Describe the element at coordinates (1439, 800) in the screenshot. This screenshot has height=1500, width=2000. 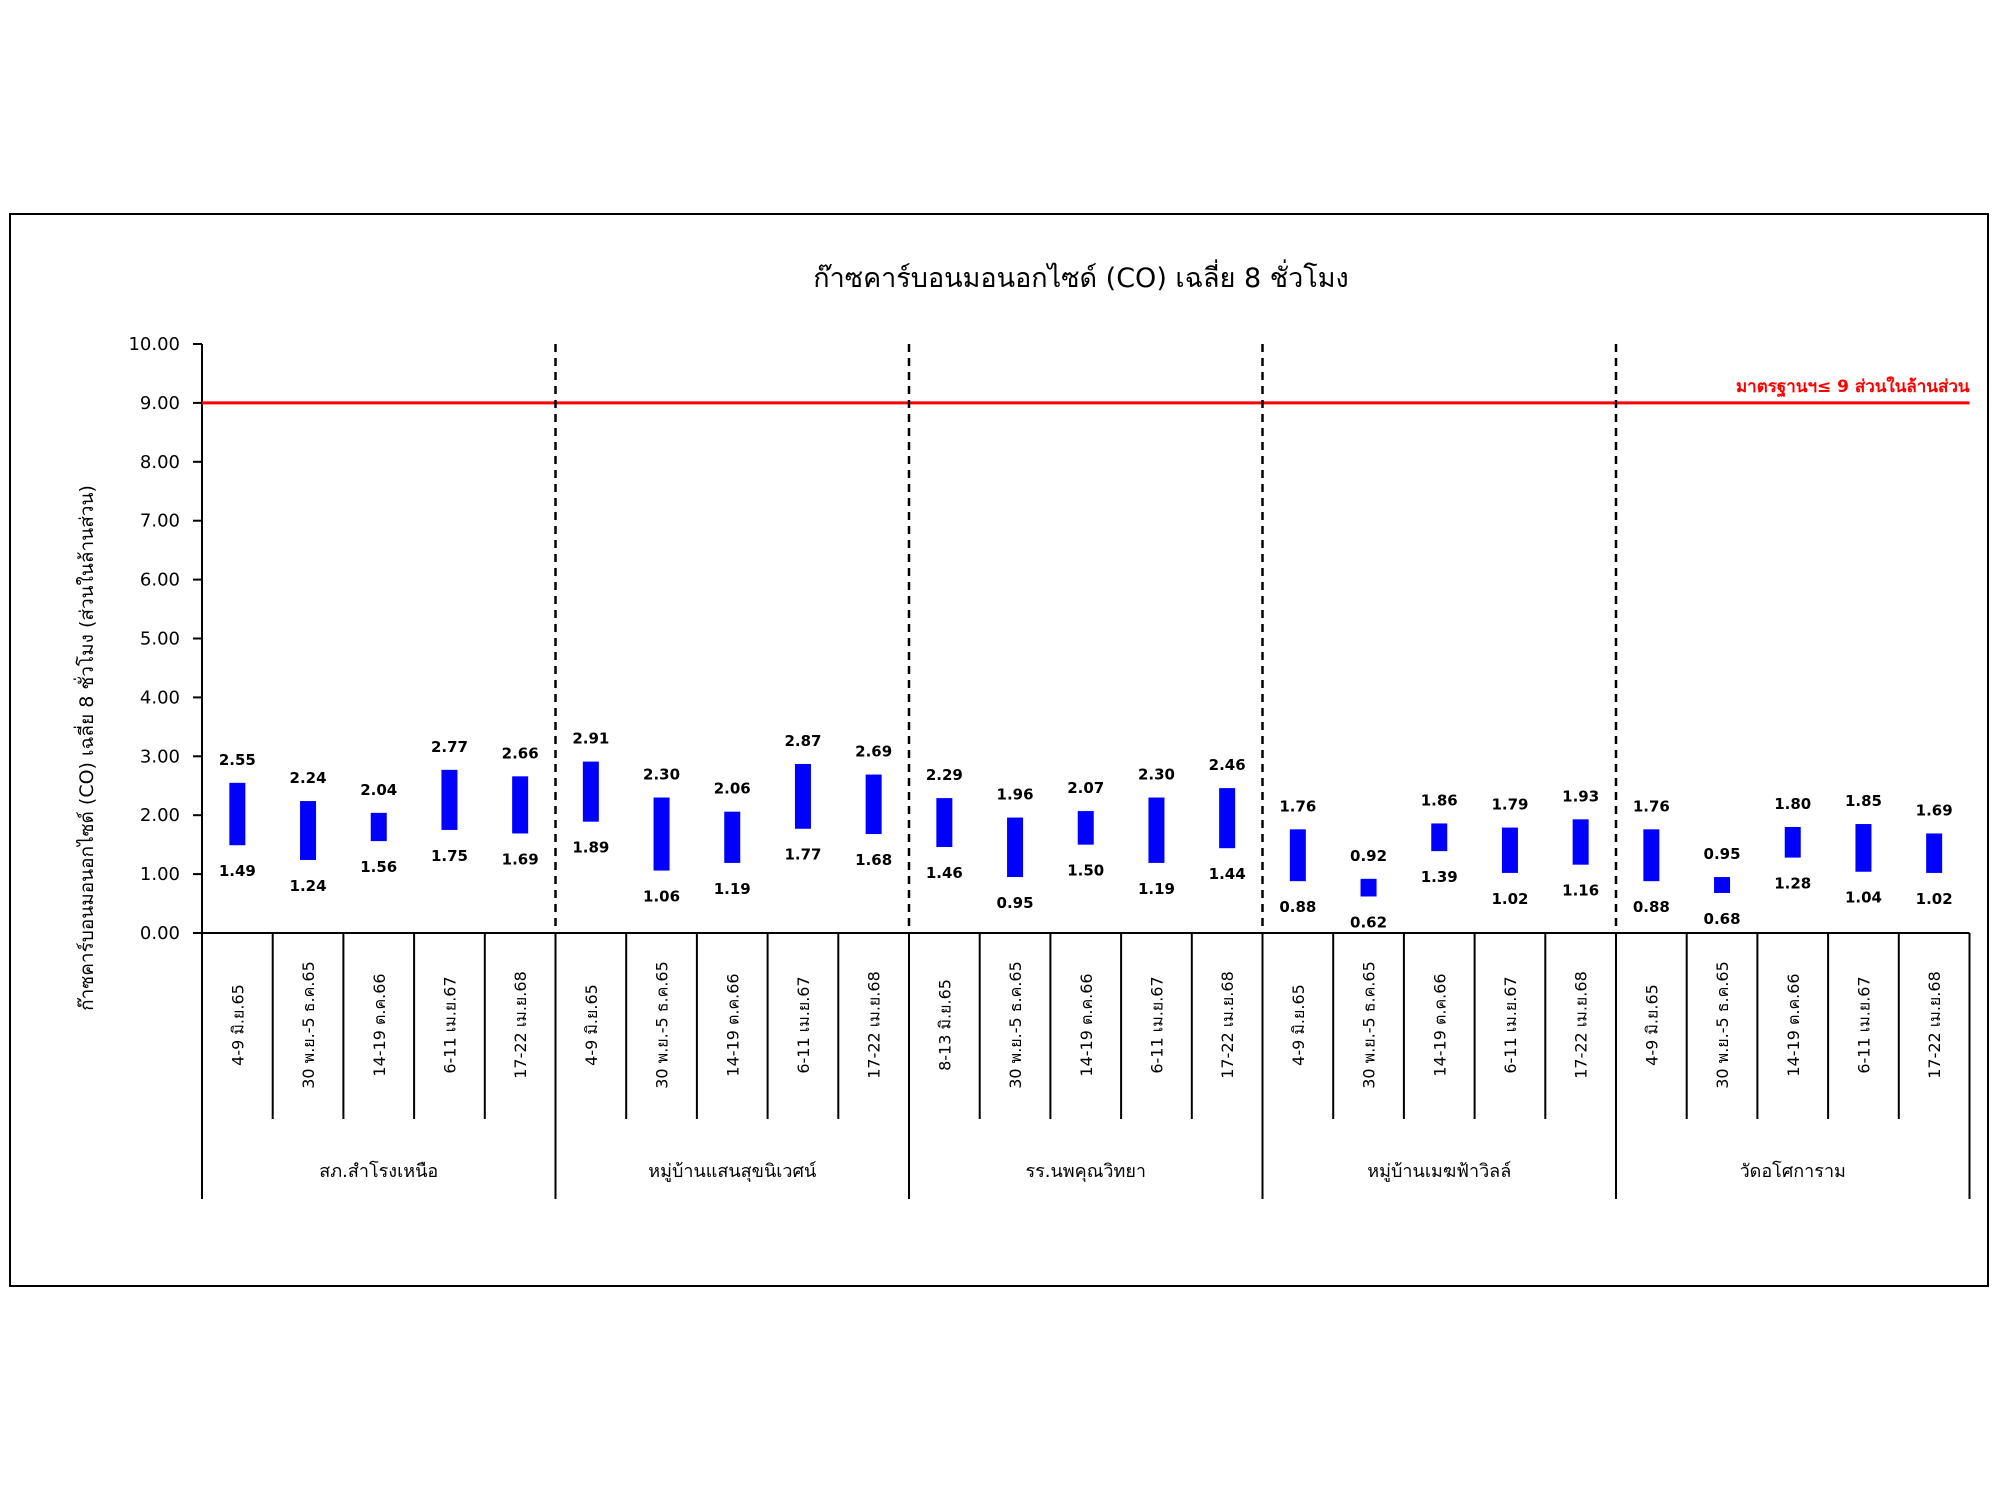
I see `max-label: 1.86` at that location.